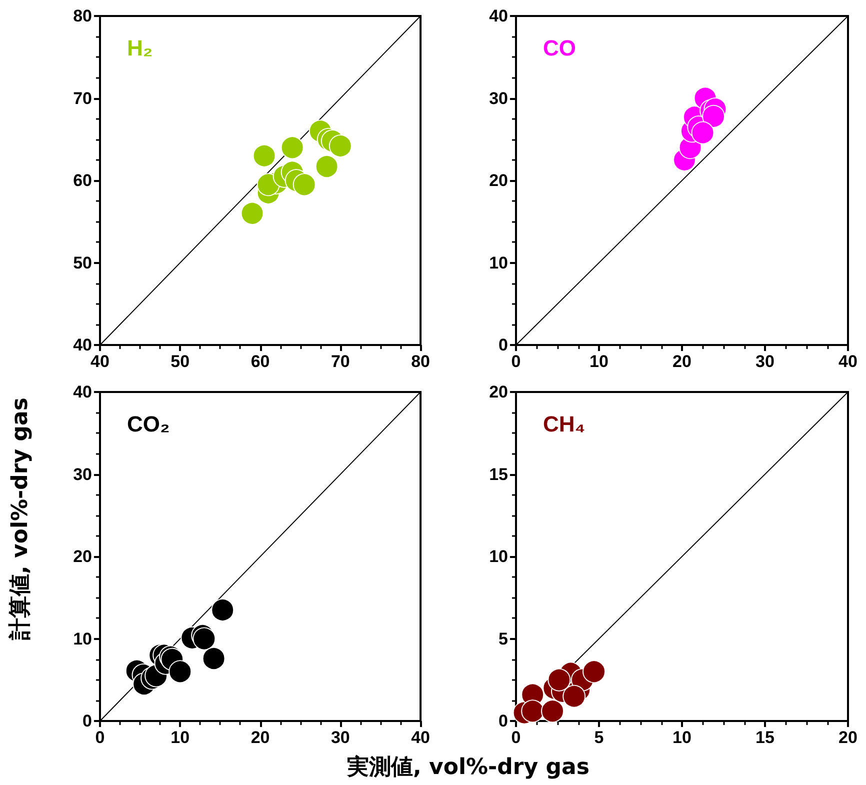 This screenshot has width=866, height=785. Describe the element at coordinates (468, 768) in the screenshot. I see `x-axis-title: 実測値, vol%-dry gas` at that location.